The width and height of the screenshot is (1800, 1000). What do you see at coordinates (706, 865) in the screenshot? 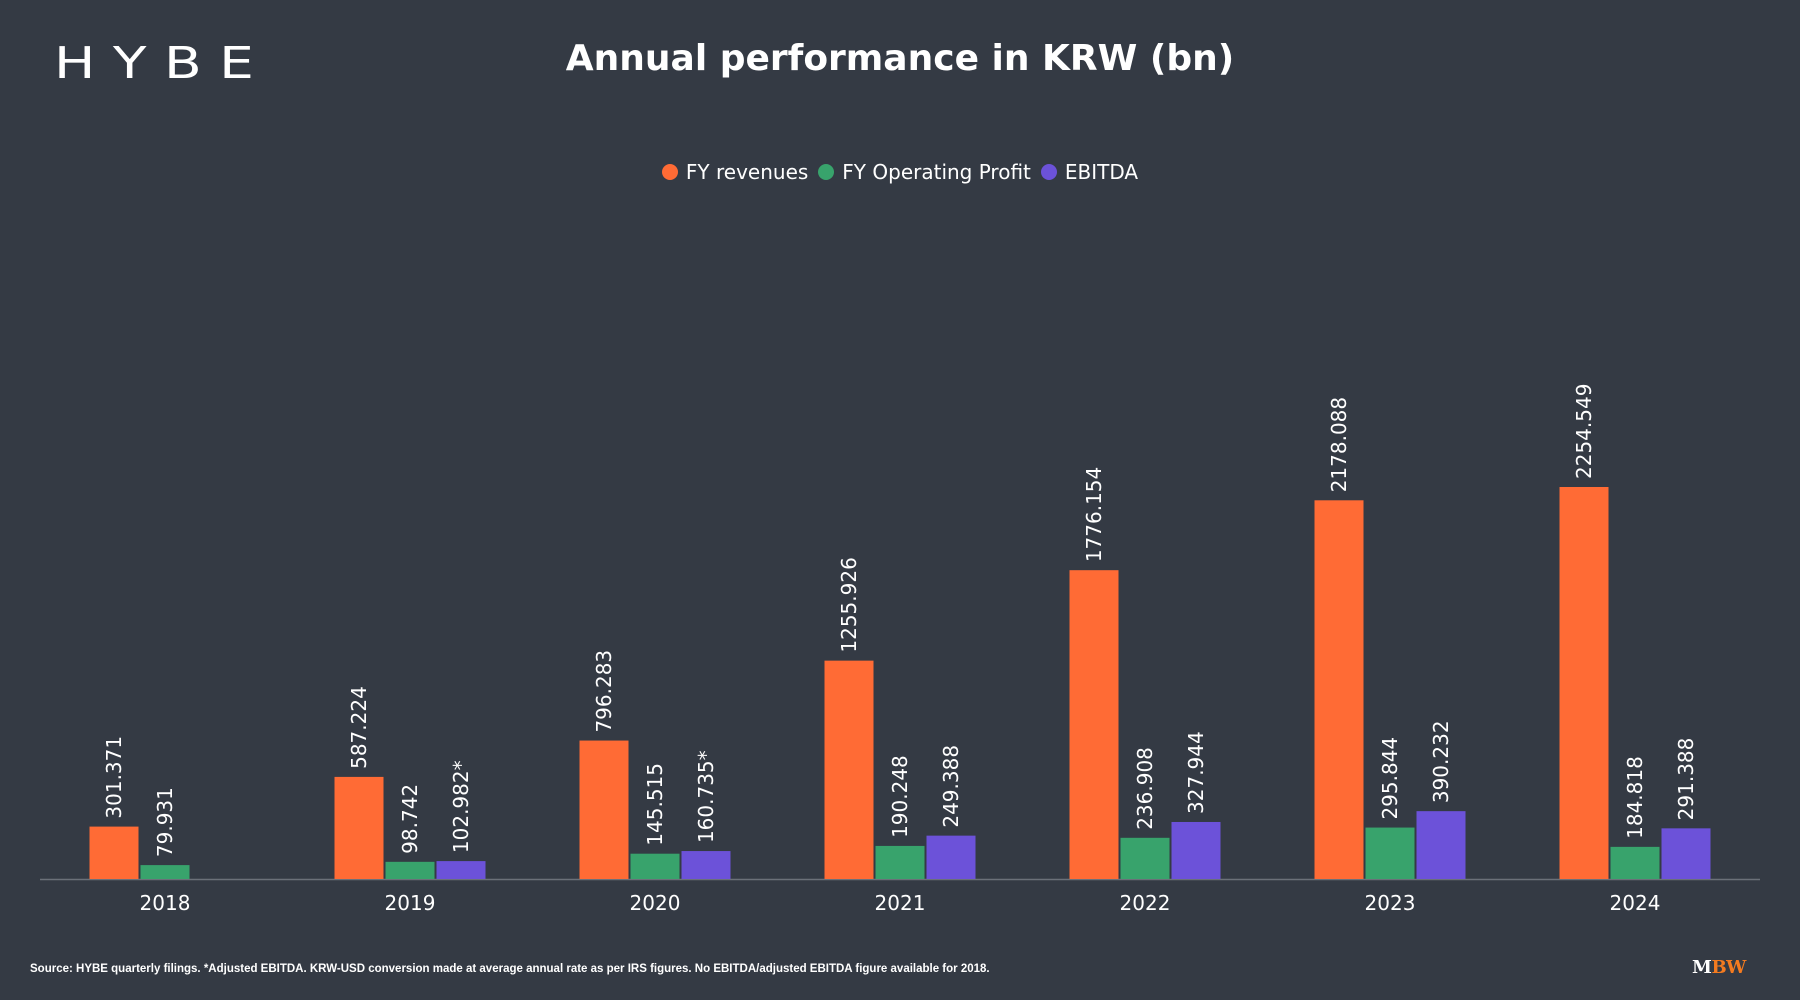
I see `bar-ebitda-2020` at bounding box center [706, 865].